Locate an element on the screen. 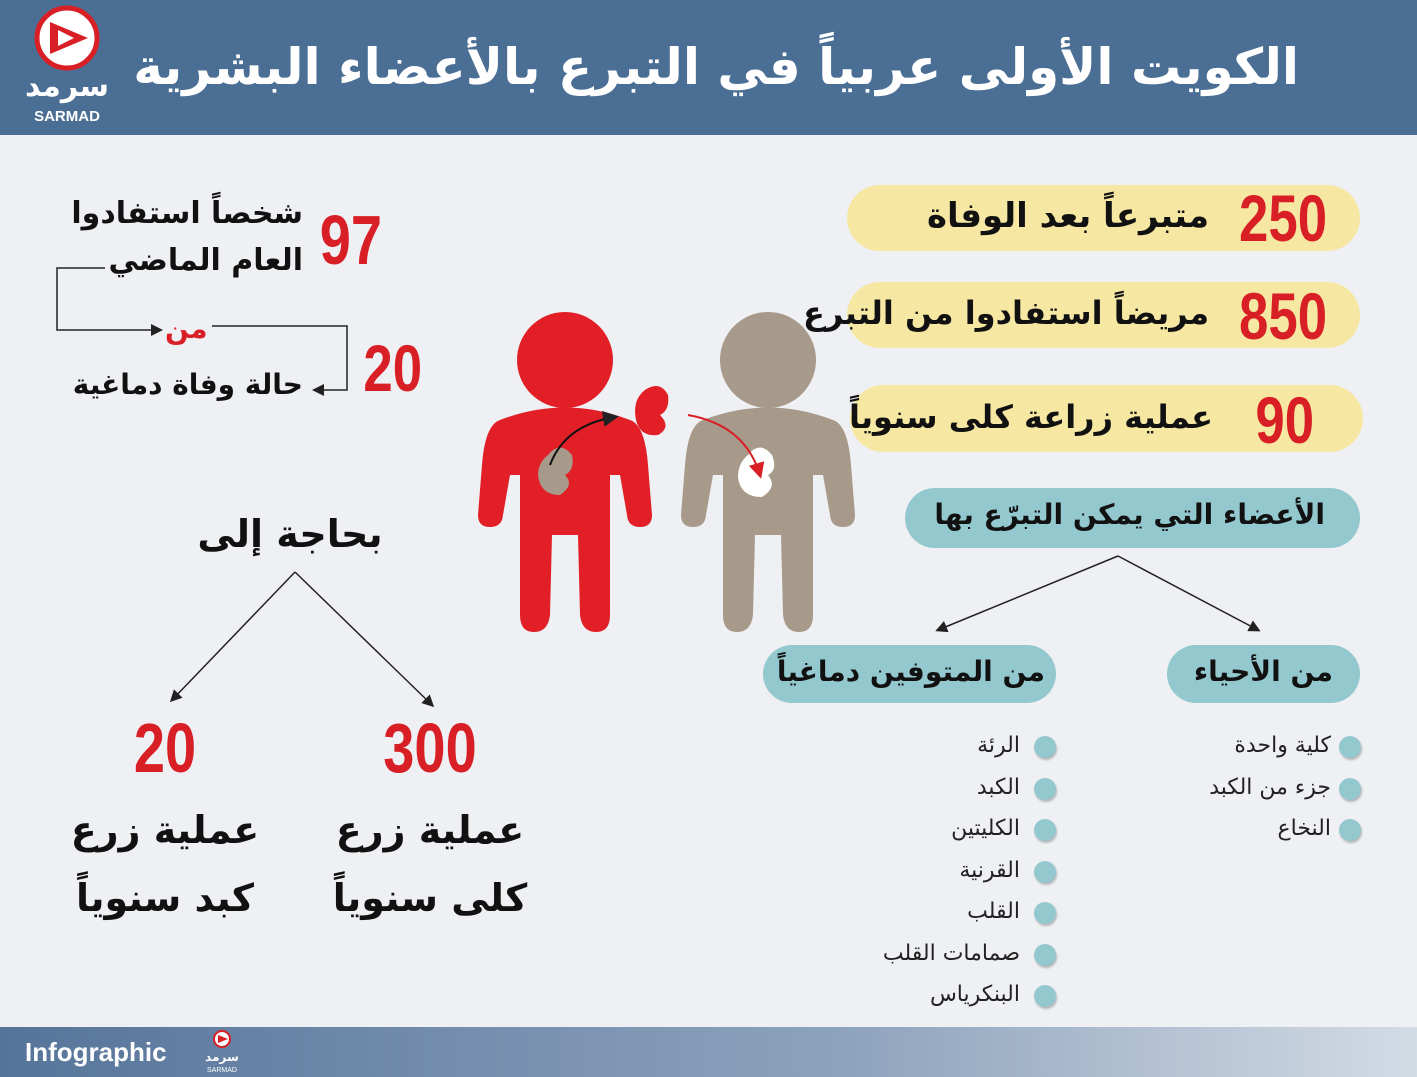  living-title: من الأحياء is located at coordinates (1263, 671).